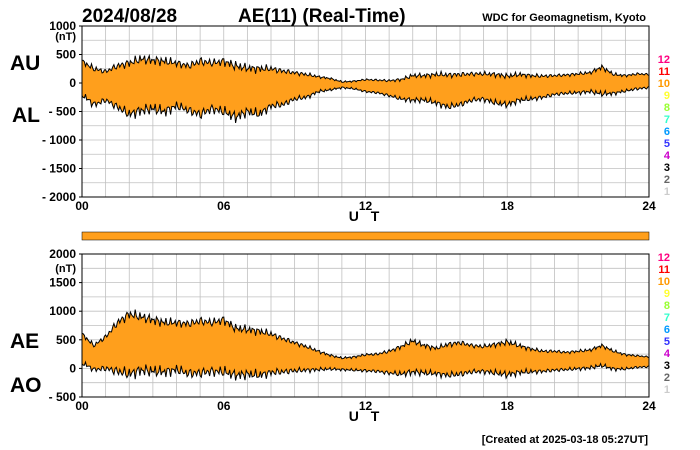 The image size is (700, 450). What do you see at coordinates (62, 254) in the screenshot?
I see `y-tick-label: 2000` at bounding box center [62, 254].